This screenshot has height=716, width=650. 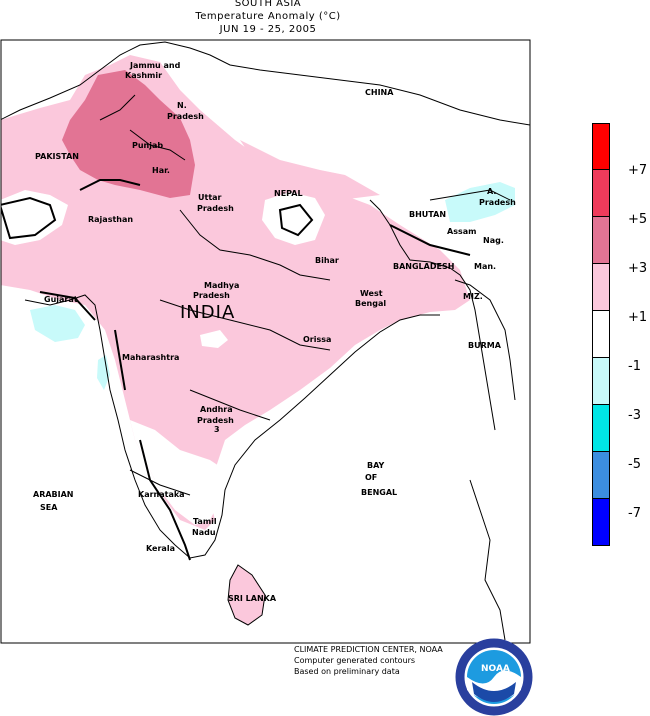 What do you see at coordinates (110, 219) in the screenshot?
I see `label-rajasthan: Rajasthan` at bounding box center [110, 219].